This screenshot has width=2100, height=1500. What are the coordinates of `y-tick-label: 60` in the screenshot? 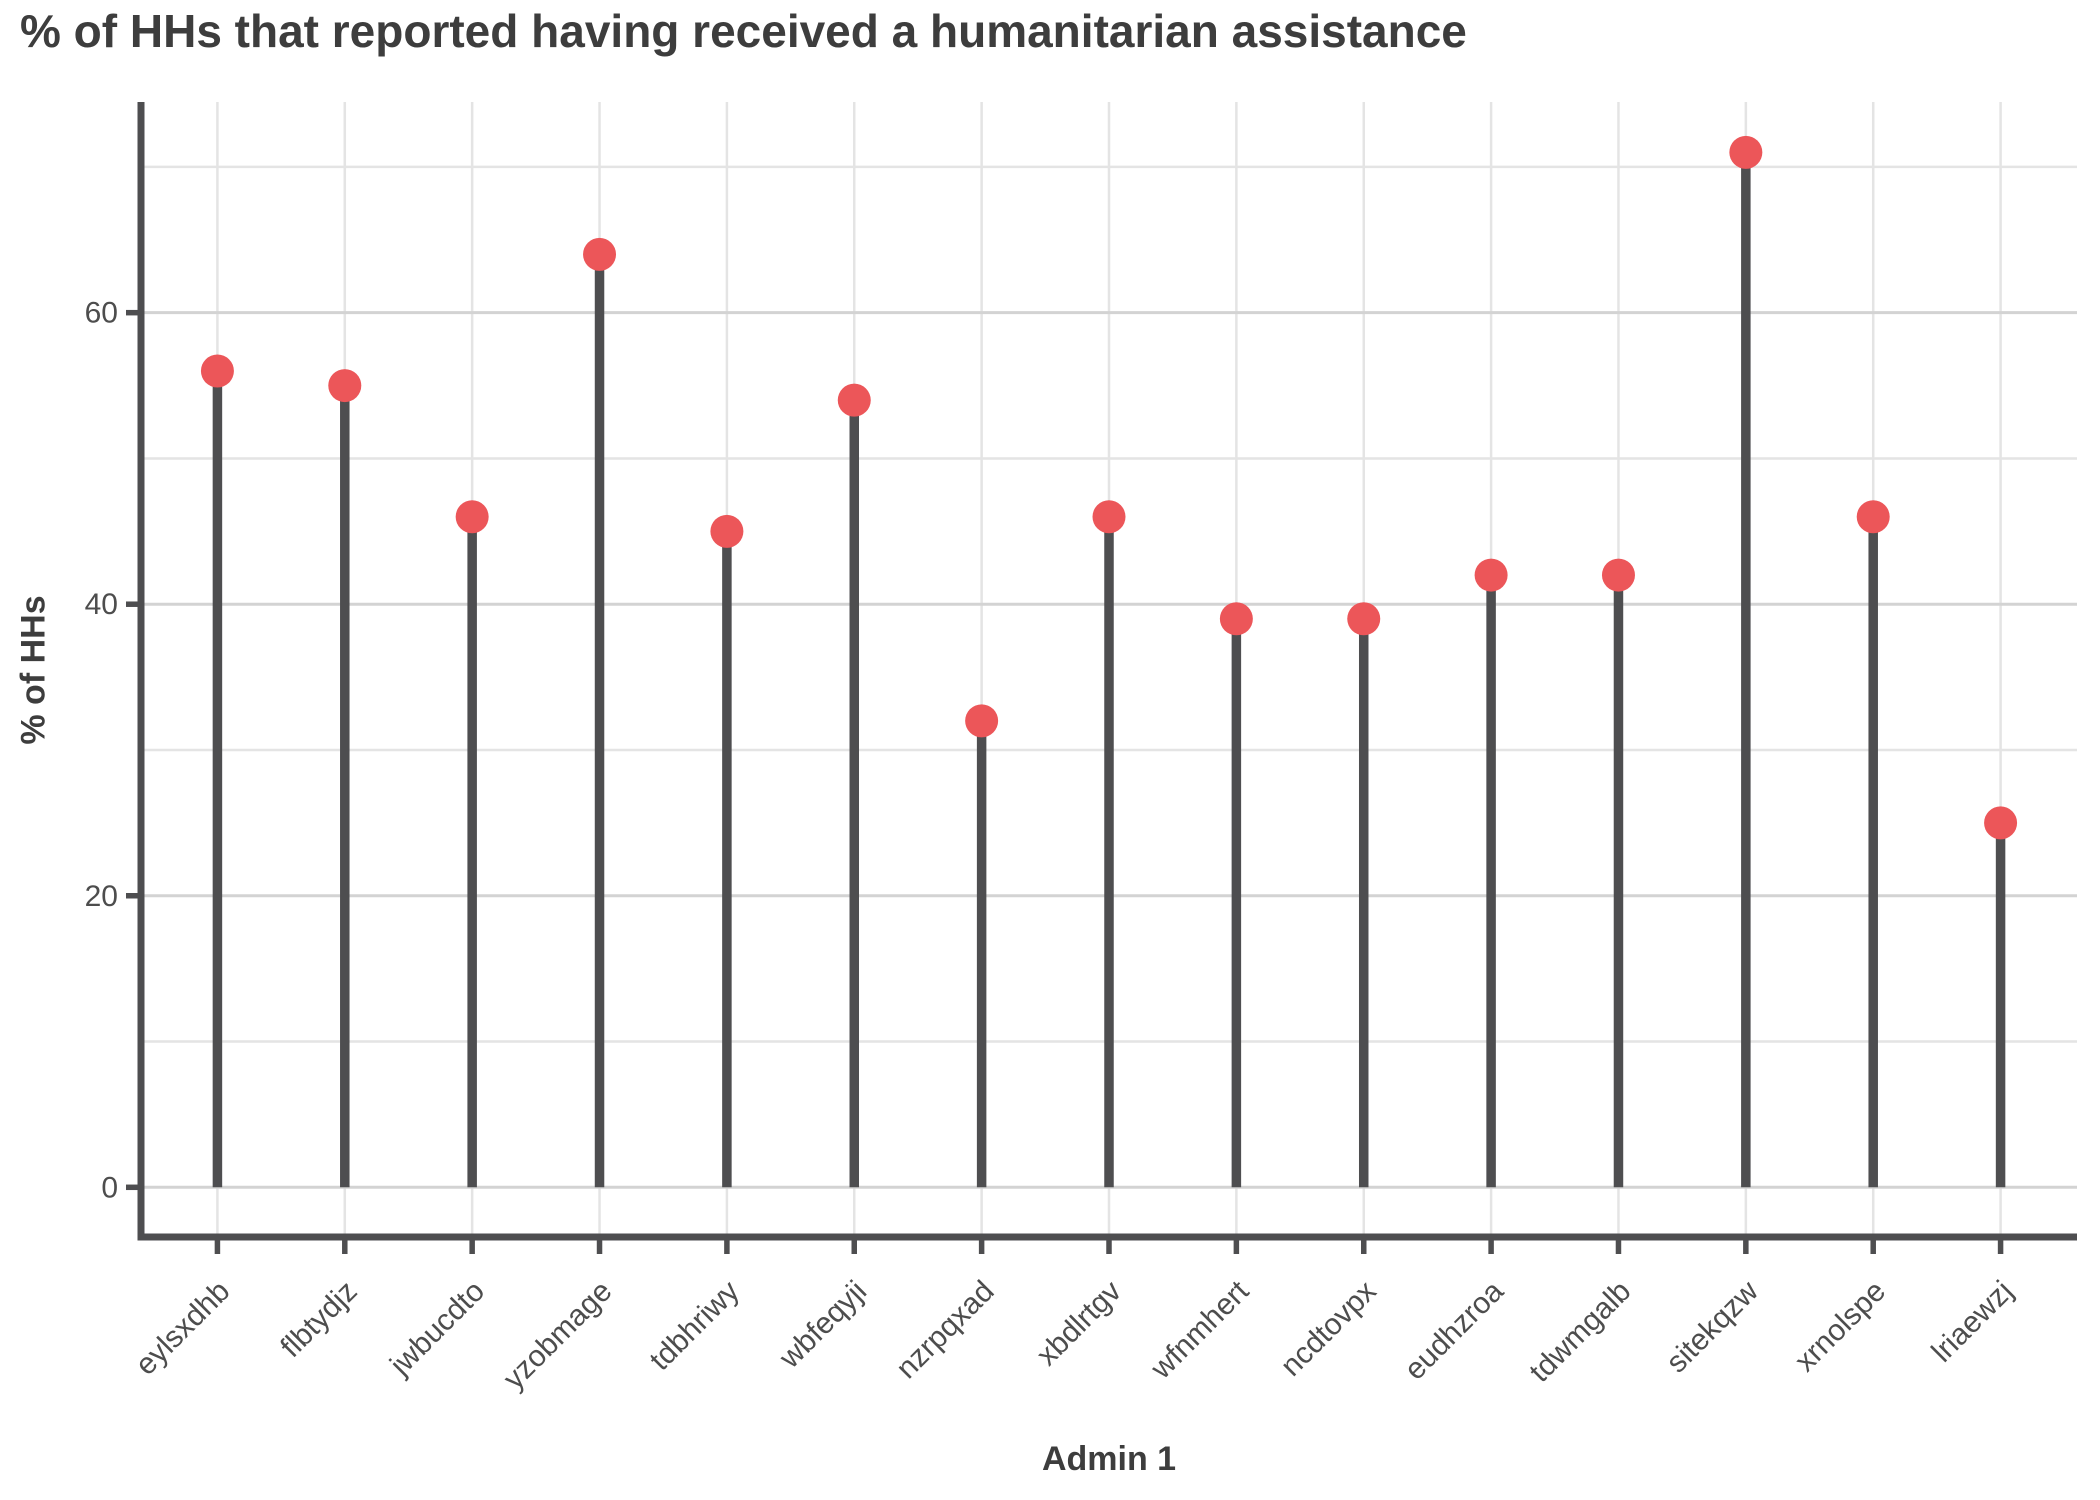 It's located at (101, 313).